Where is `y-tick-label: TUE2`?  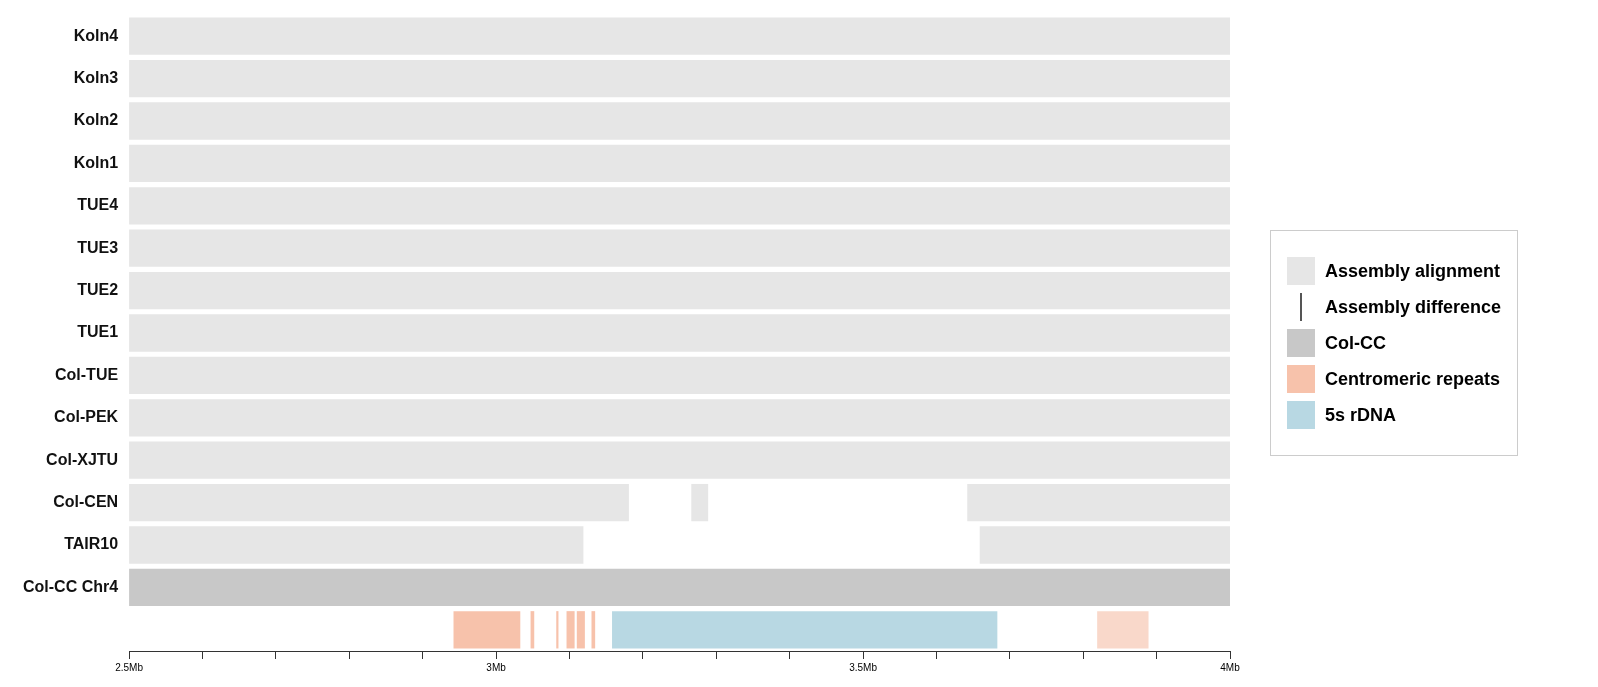 y-tick-label: TUE2 is located at coordinates (98, 290).